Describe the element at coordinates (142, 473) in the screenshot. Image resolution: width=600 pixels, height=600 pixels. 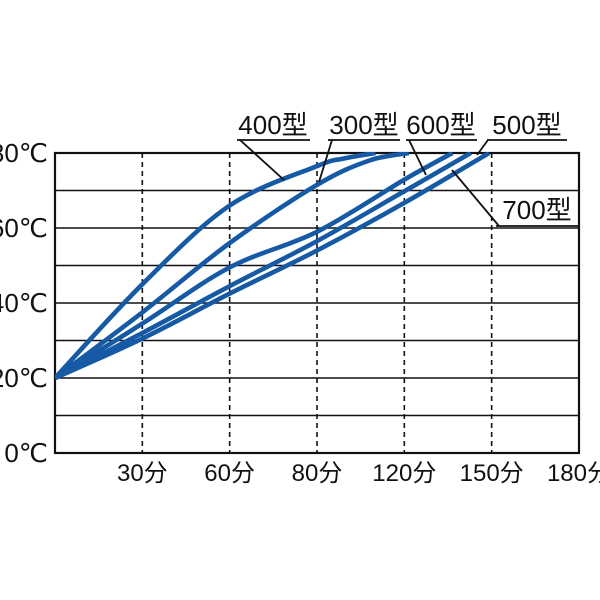
I see `x-axis-label: 30分` at that location.